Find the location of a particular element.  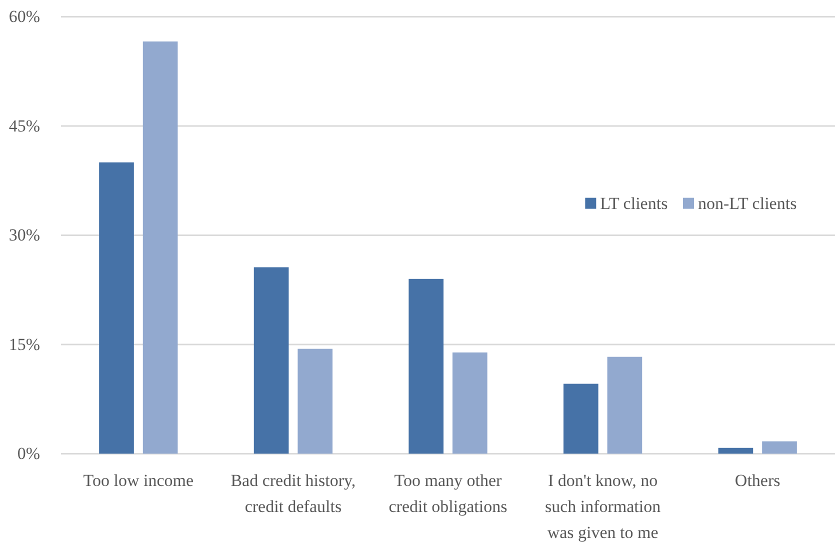

x-tick-label: Too many other credit obligations is located at coordinates (448, 493).